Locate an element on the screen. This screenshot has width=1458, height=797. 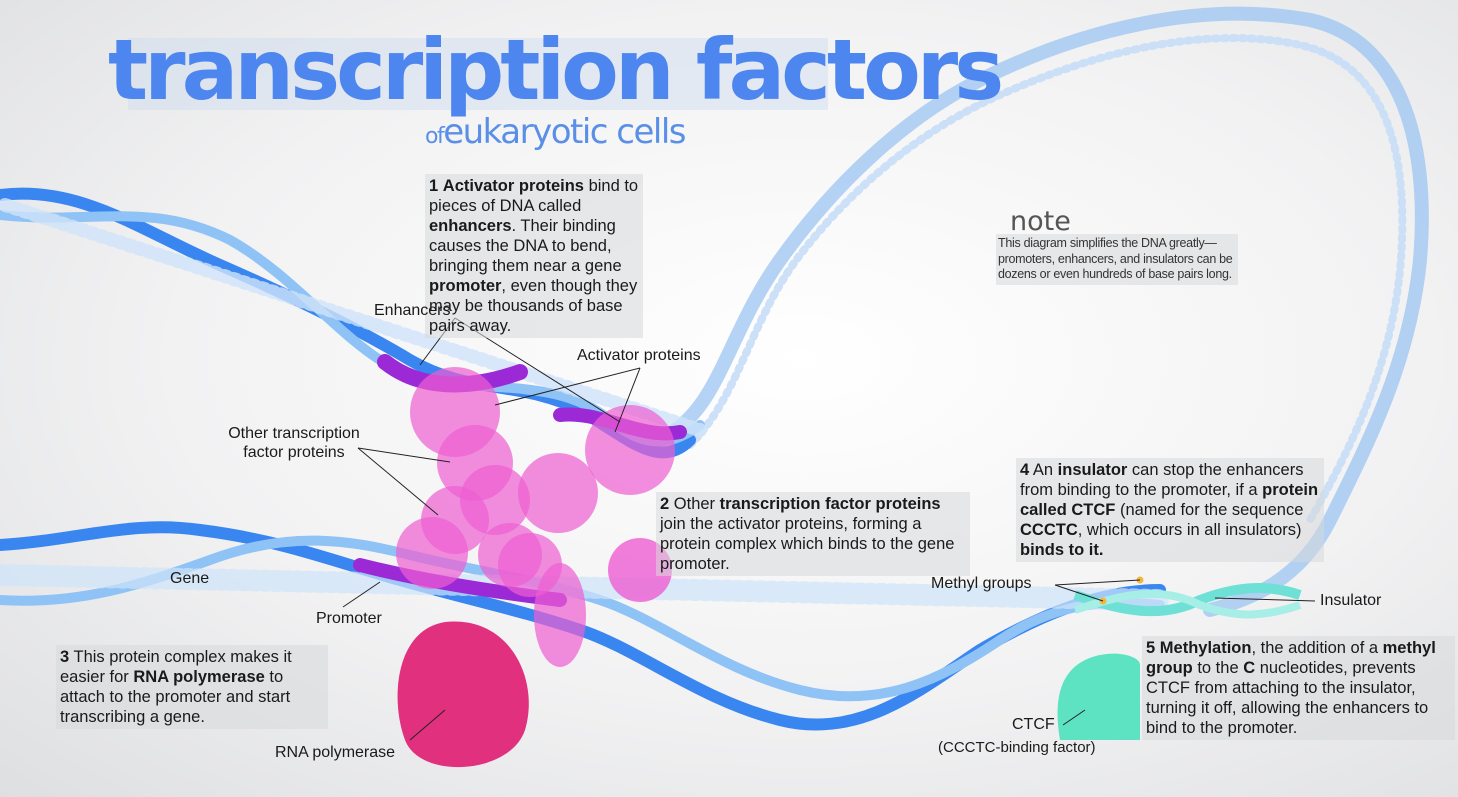
label-enhancers: Enhancers is located at coordinates (412, 310).